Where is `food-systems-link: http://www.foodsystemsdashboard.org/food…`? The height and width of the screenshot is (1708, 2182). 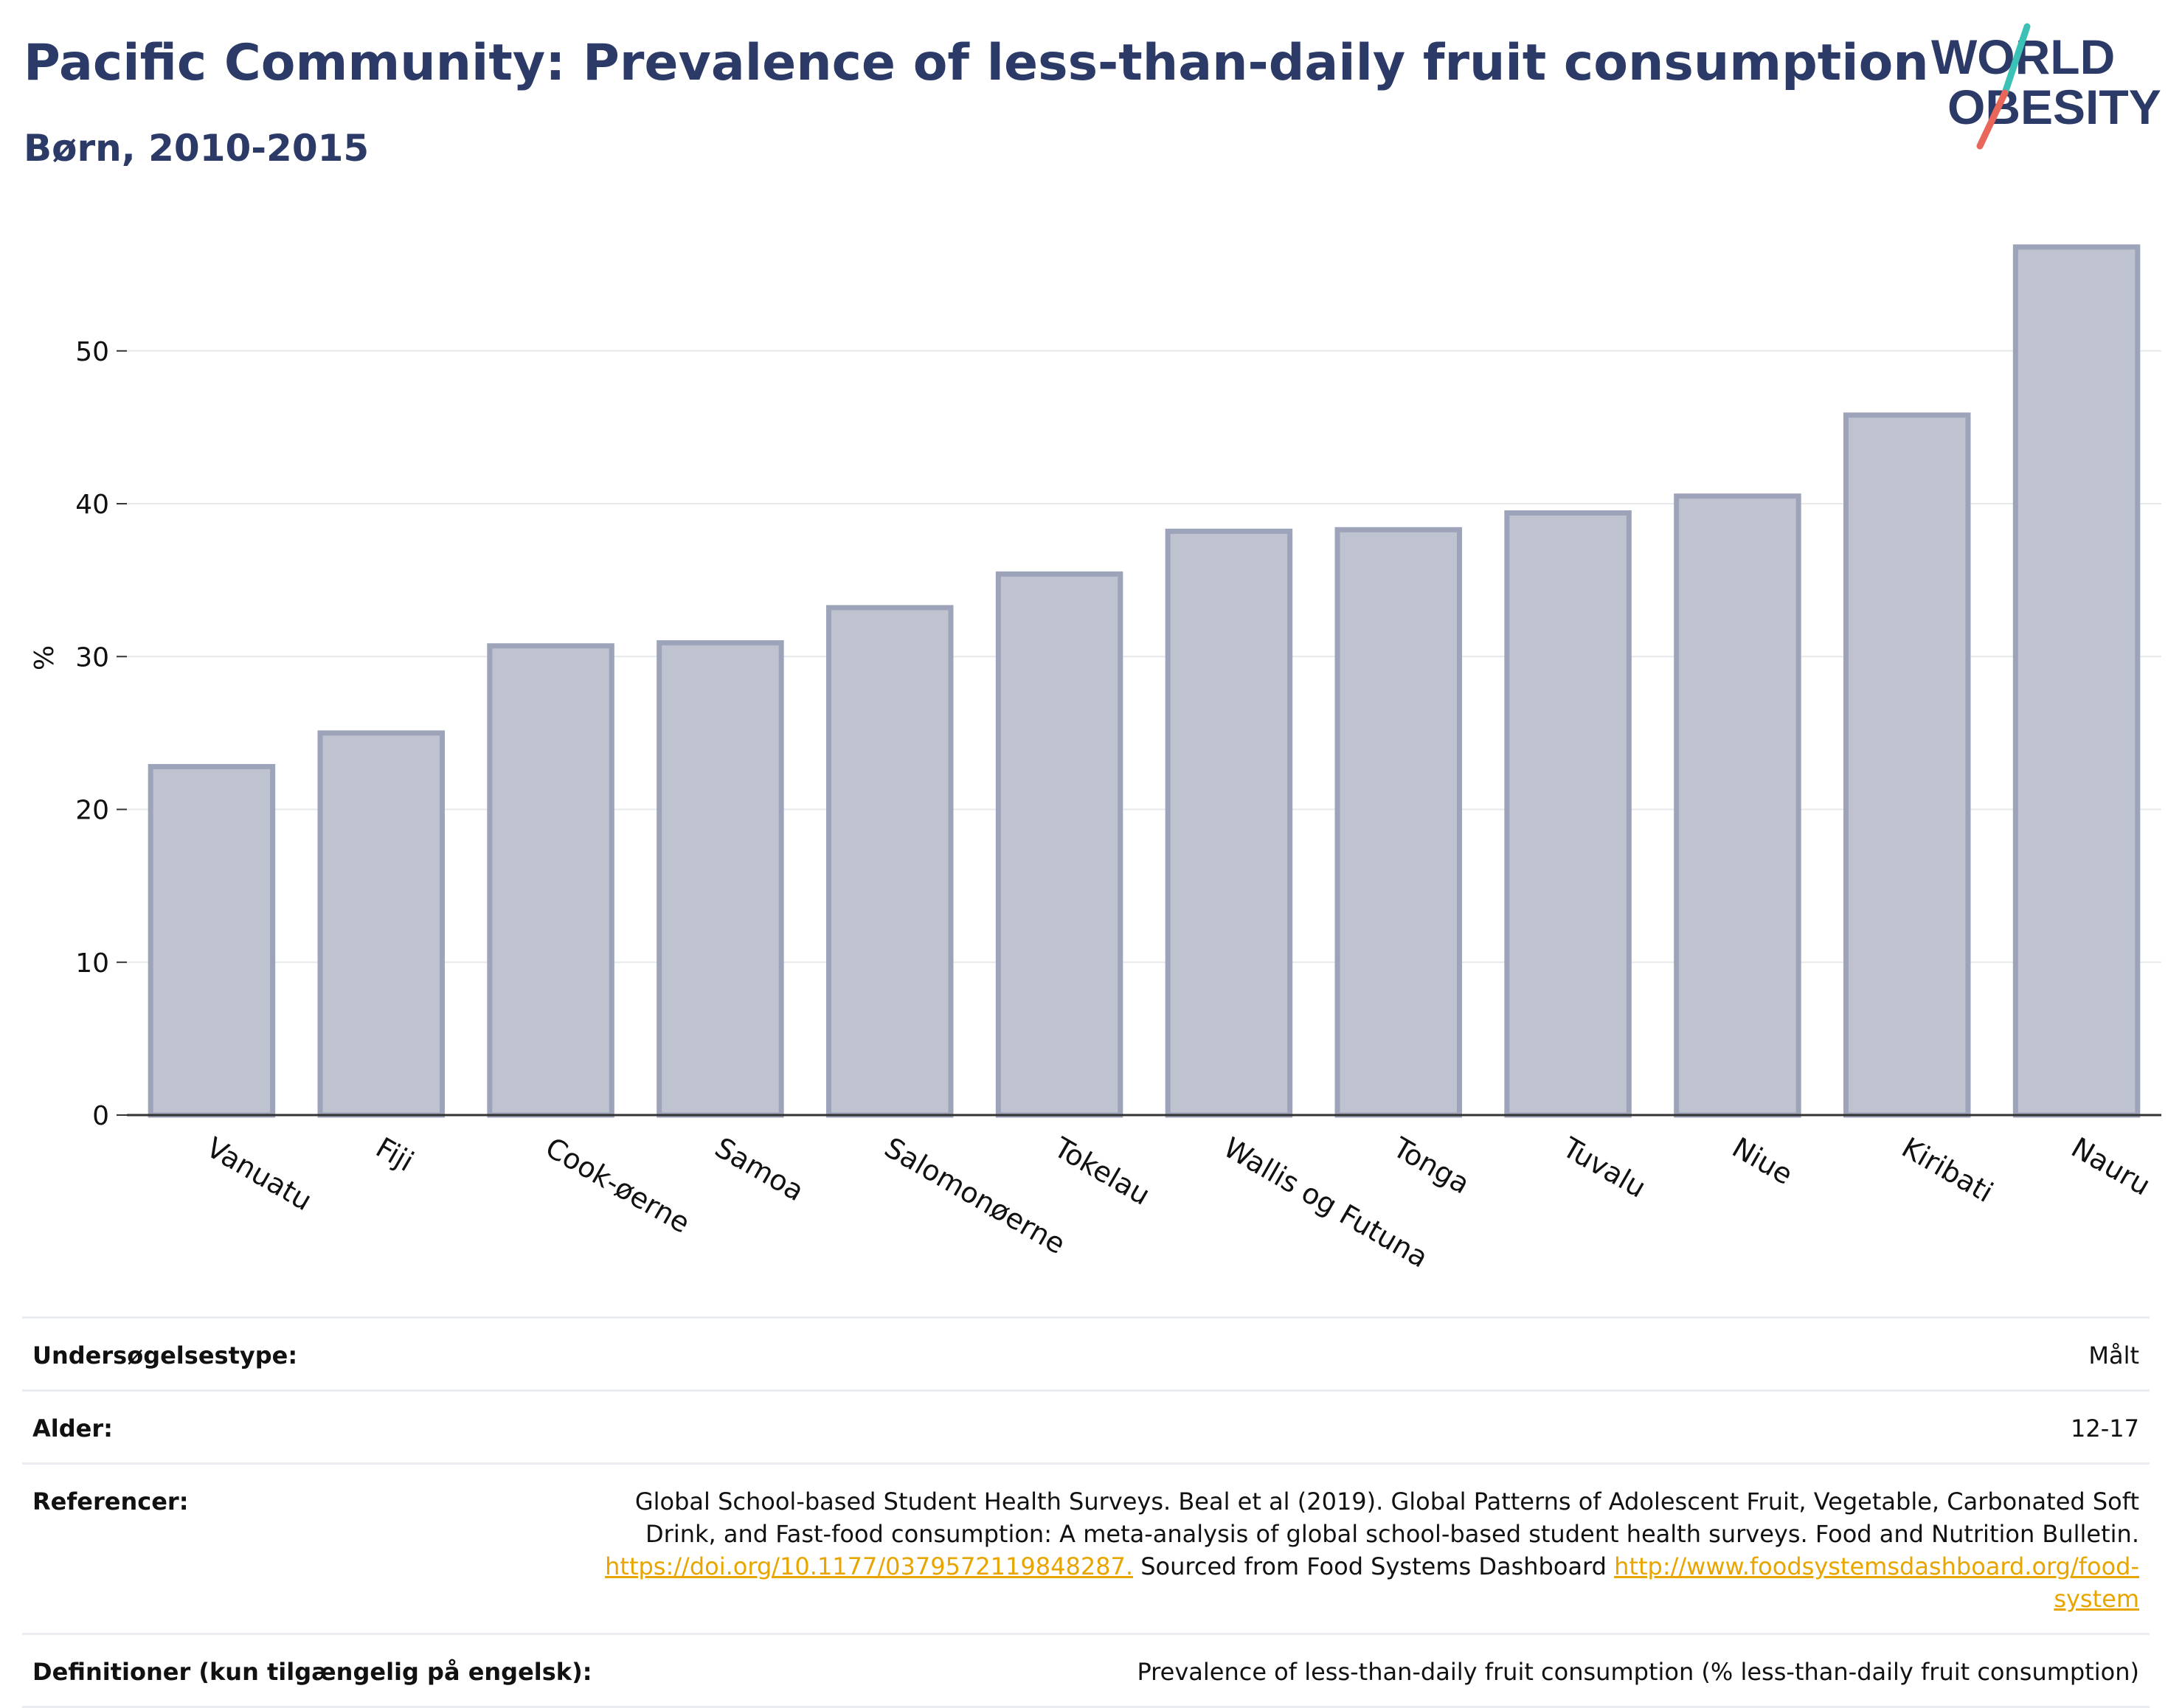
food-systems-link: http://www.foodsystemsdashboard.org/food… is located at coordinates (1876, 1582).